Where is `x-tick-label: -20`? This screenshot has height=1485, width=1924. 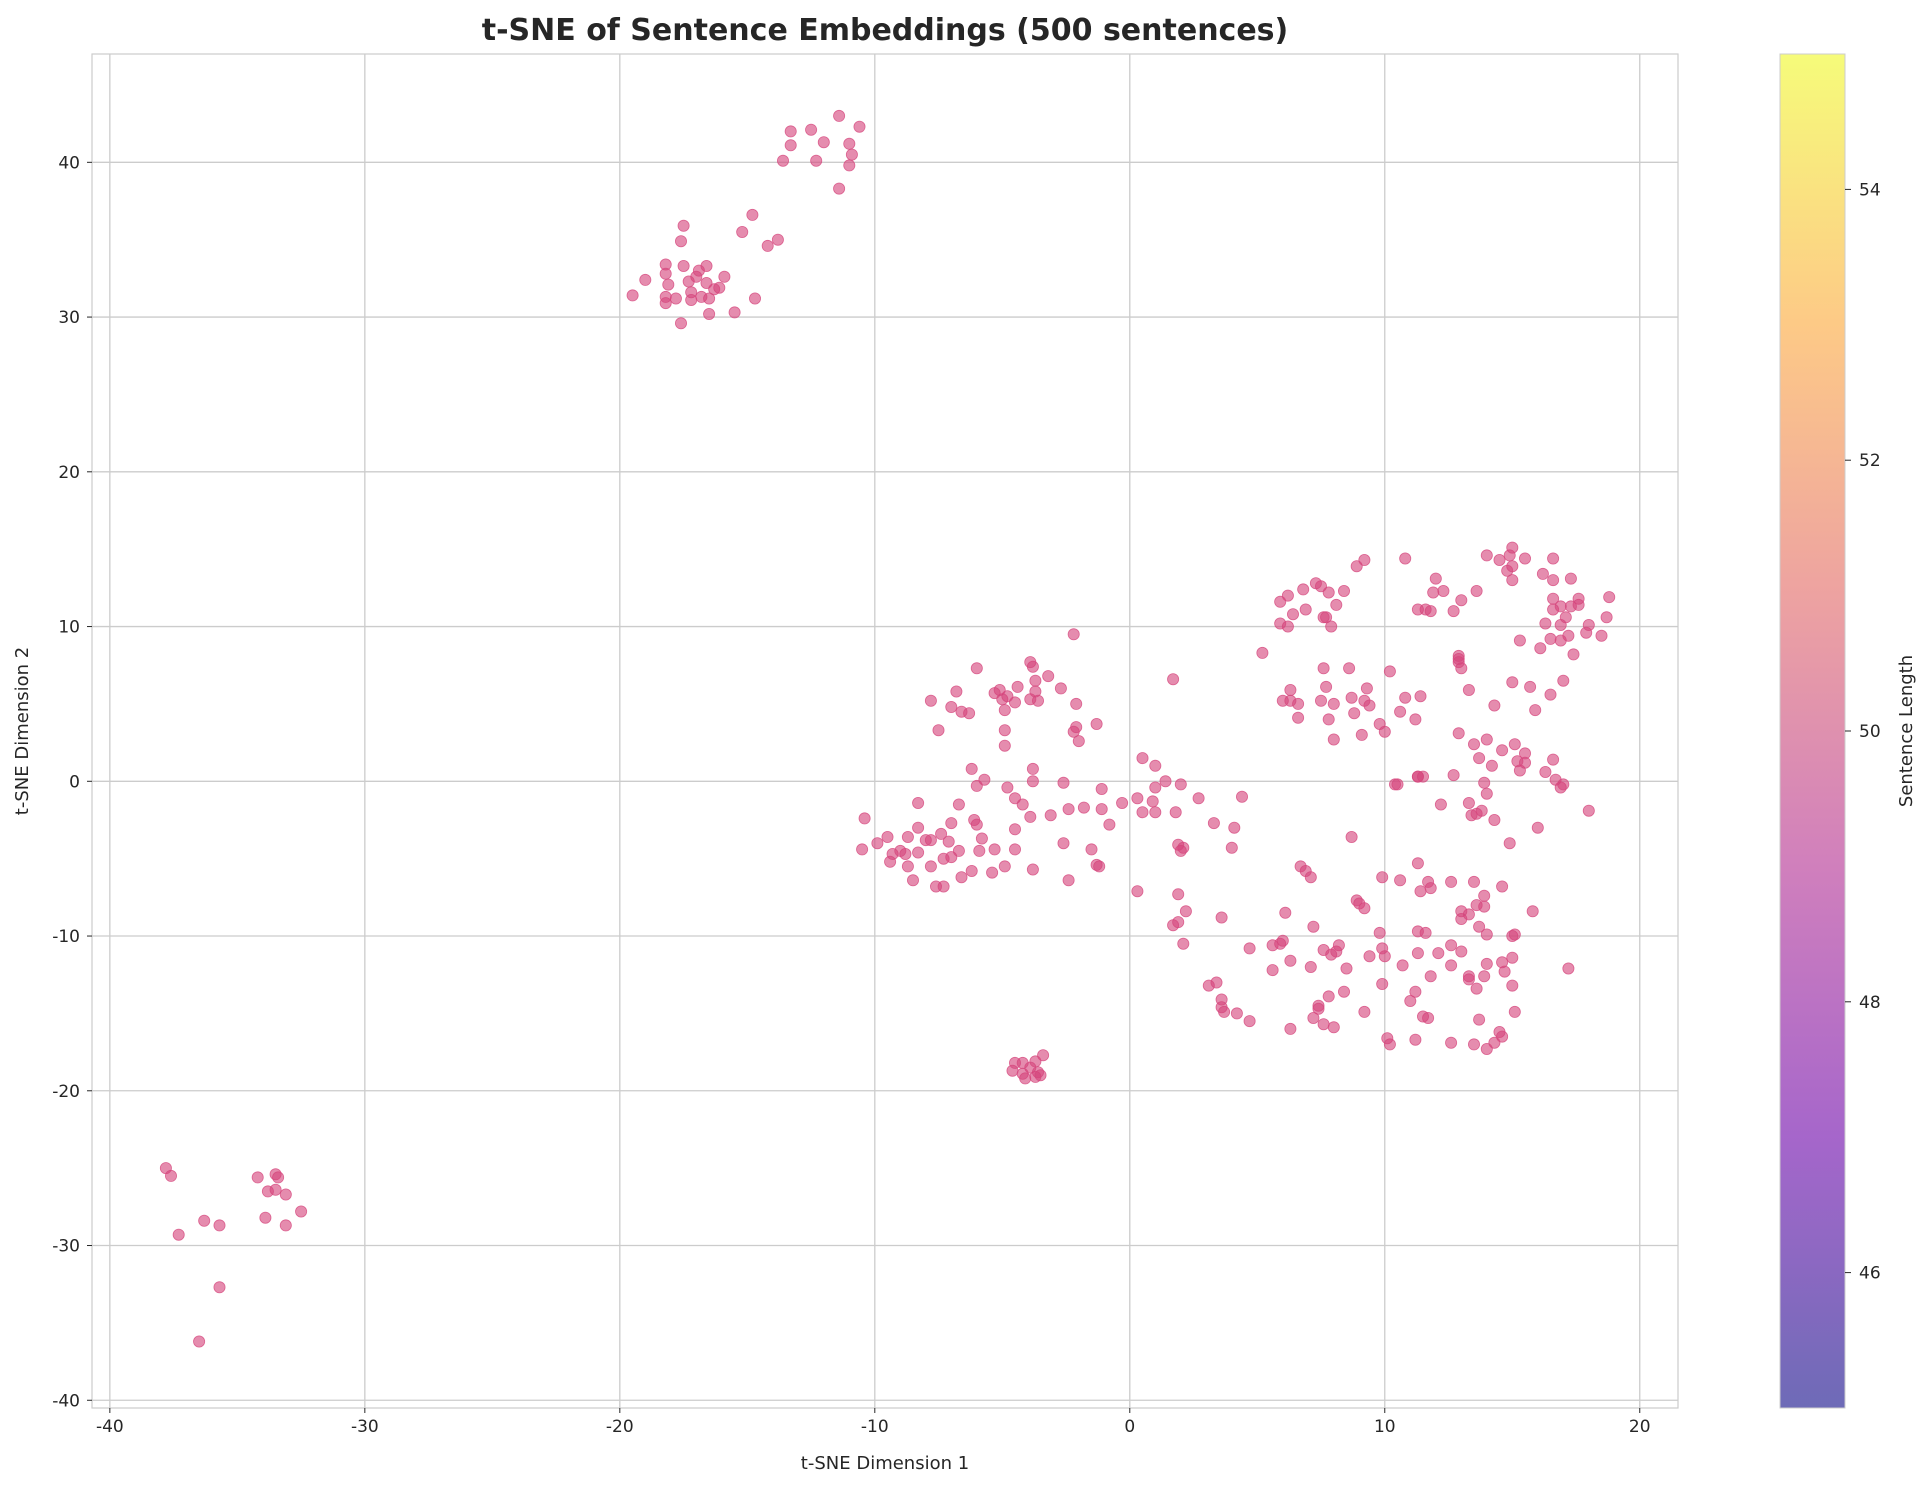 x-tick-label: -20 is located at coordinates (620, 1427).